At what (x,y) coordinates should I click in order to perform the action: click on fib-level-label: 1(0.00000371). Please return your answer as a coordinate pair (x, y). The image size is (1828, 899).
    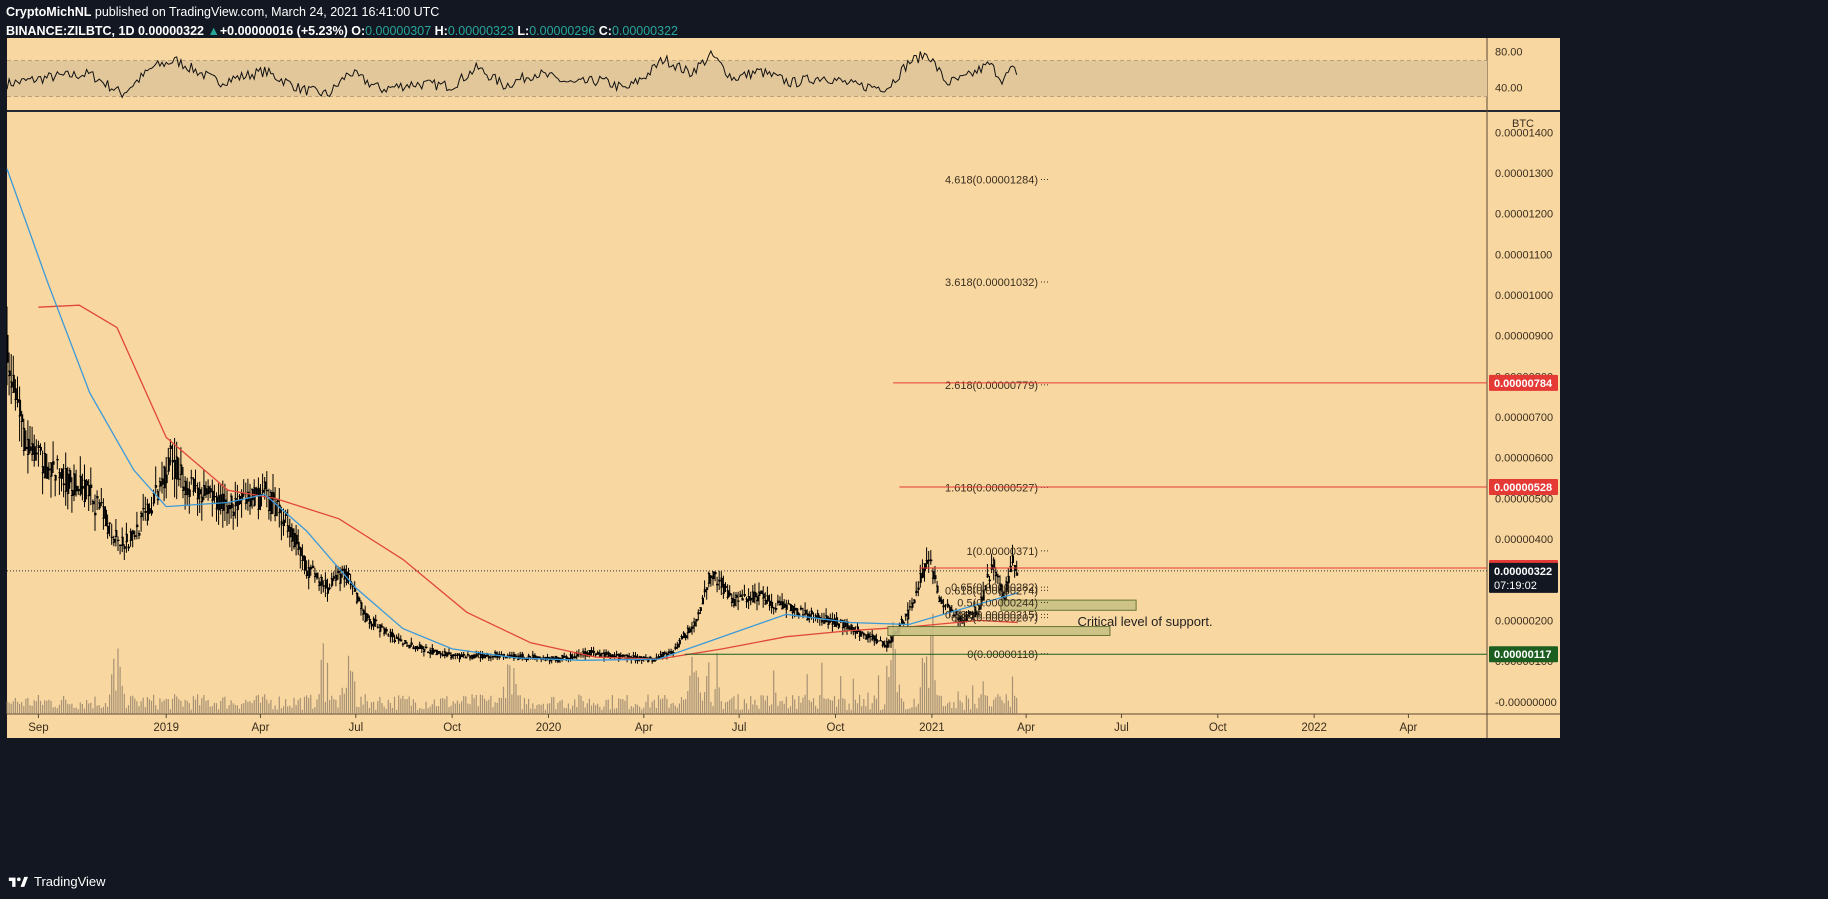
    Looking at the image, I should click on (1002, 552).